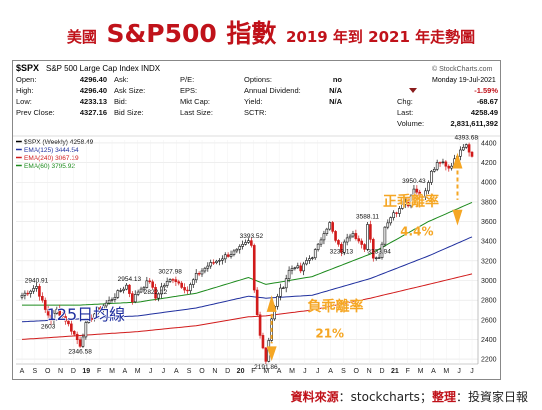  I want to click on x-tick-label: J, so click(318, 371).